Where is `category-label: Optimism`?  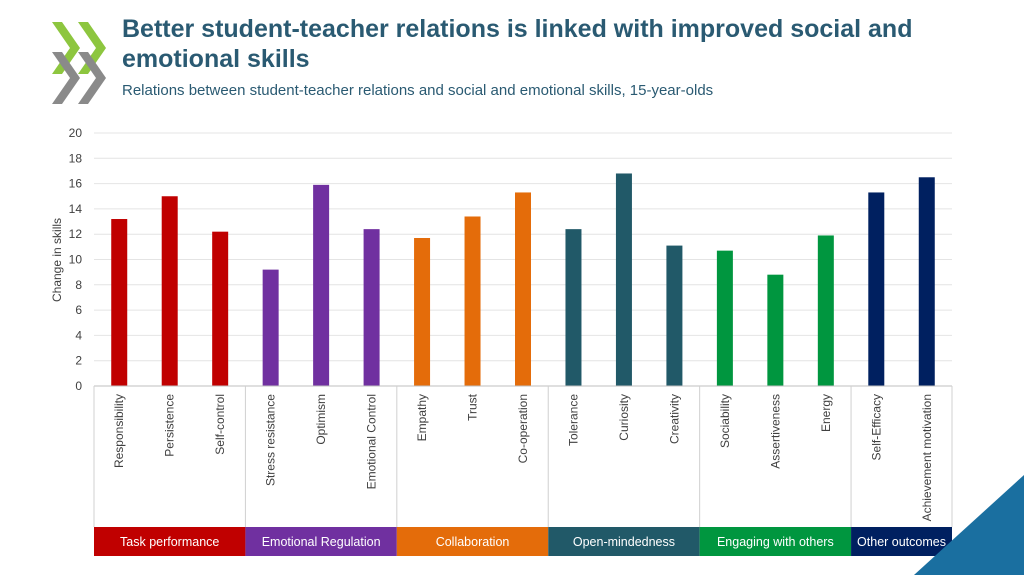
category-label: Optimism is located at coordinates (321, 419).